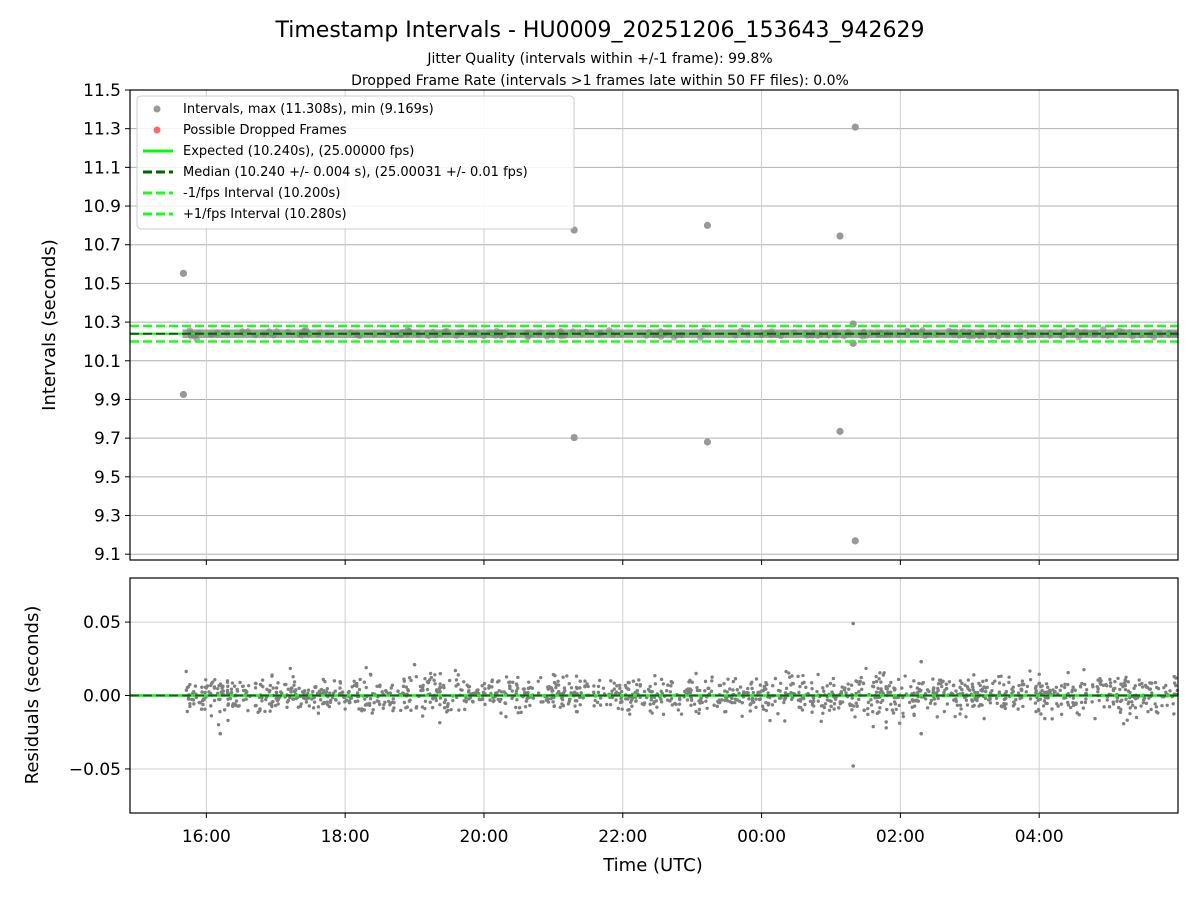 This screenshot has height=900, width=1200. What do you see at coordinates (102, 697) in the screenshot?
I see `residuals-ytick-label-1: 0.00` at bounding box center [102, 697].